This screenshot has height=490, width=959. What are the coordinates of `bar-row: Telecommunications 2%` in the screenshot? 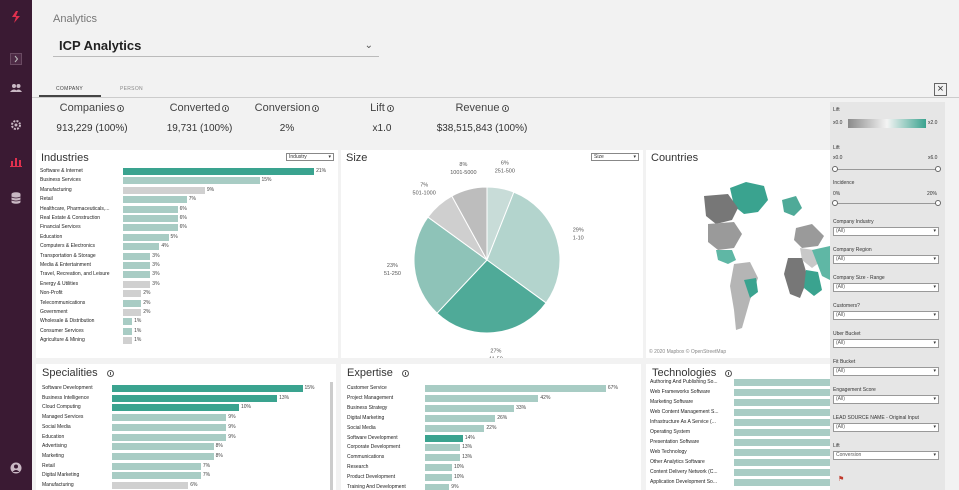 It's located at (188, 303).